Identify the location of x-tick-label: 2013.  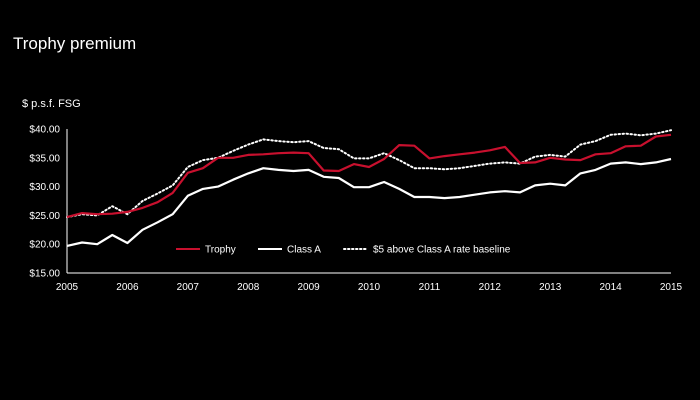
(550, 287).